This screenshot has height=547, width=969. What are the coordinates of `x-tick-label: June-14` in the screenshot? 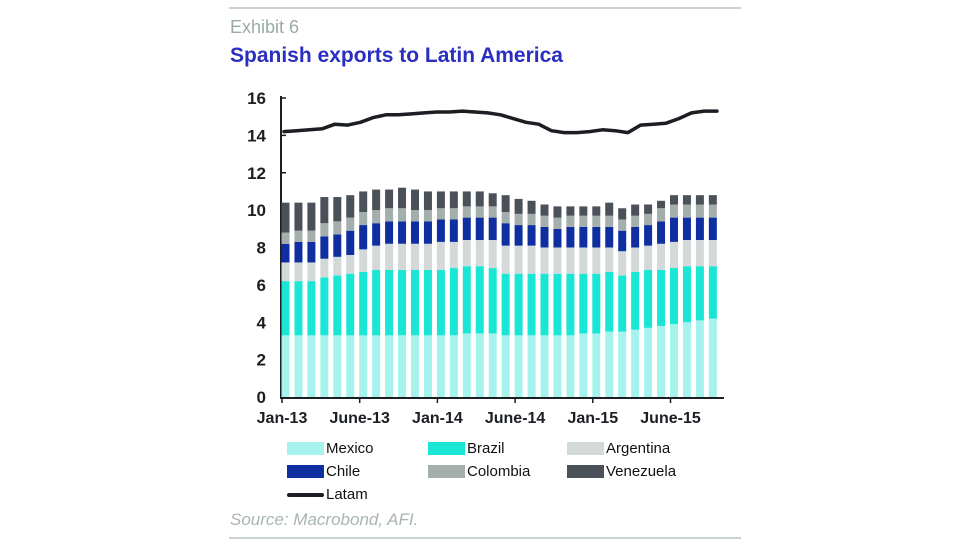 It's located at (515, 418).